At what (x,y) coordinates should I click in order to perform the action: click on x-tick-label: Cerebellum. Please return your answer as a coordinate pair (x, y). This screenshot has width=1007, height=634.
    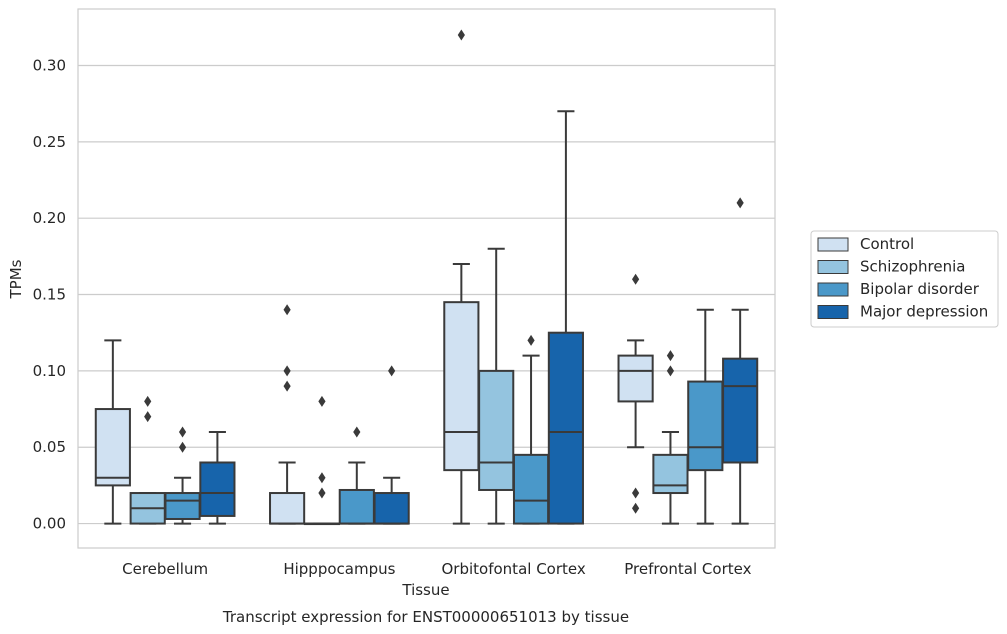
    Looking at the image, I should click on (165, 569).